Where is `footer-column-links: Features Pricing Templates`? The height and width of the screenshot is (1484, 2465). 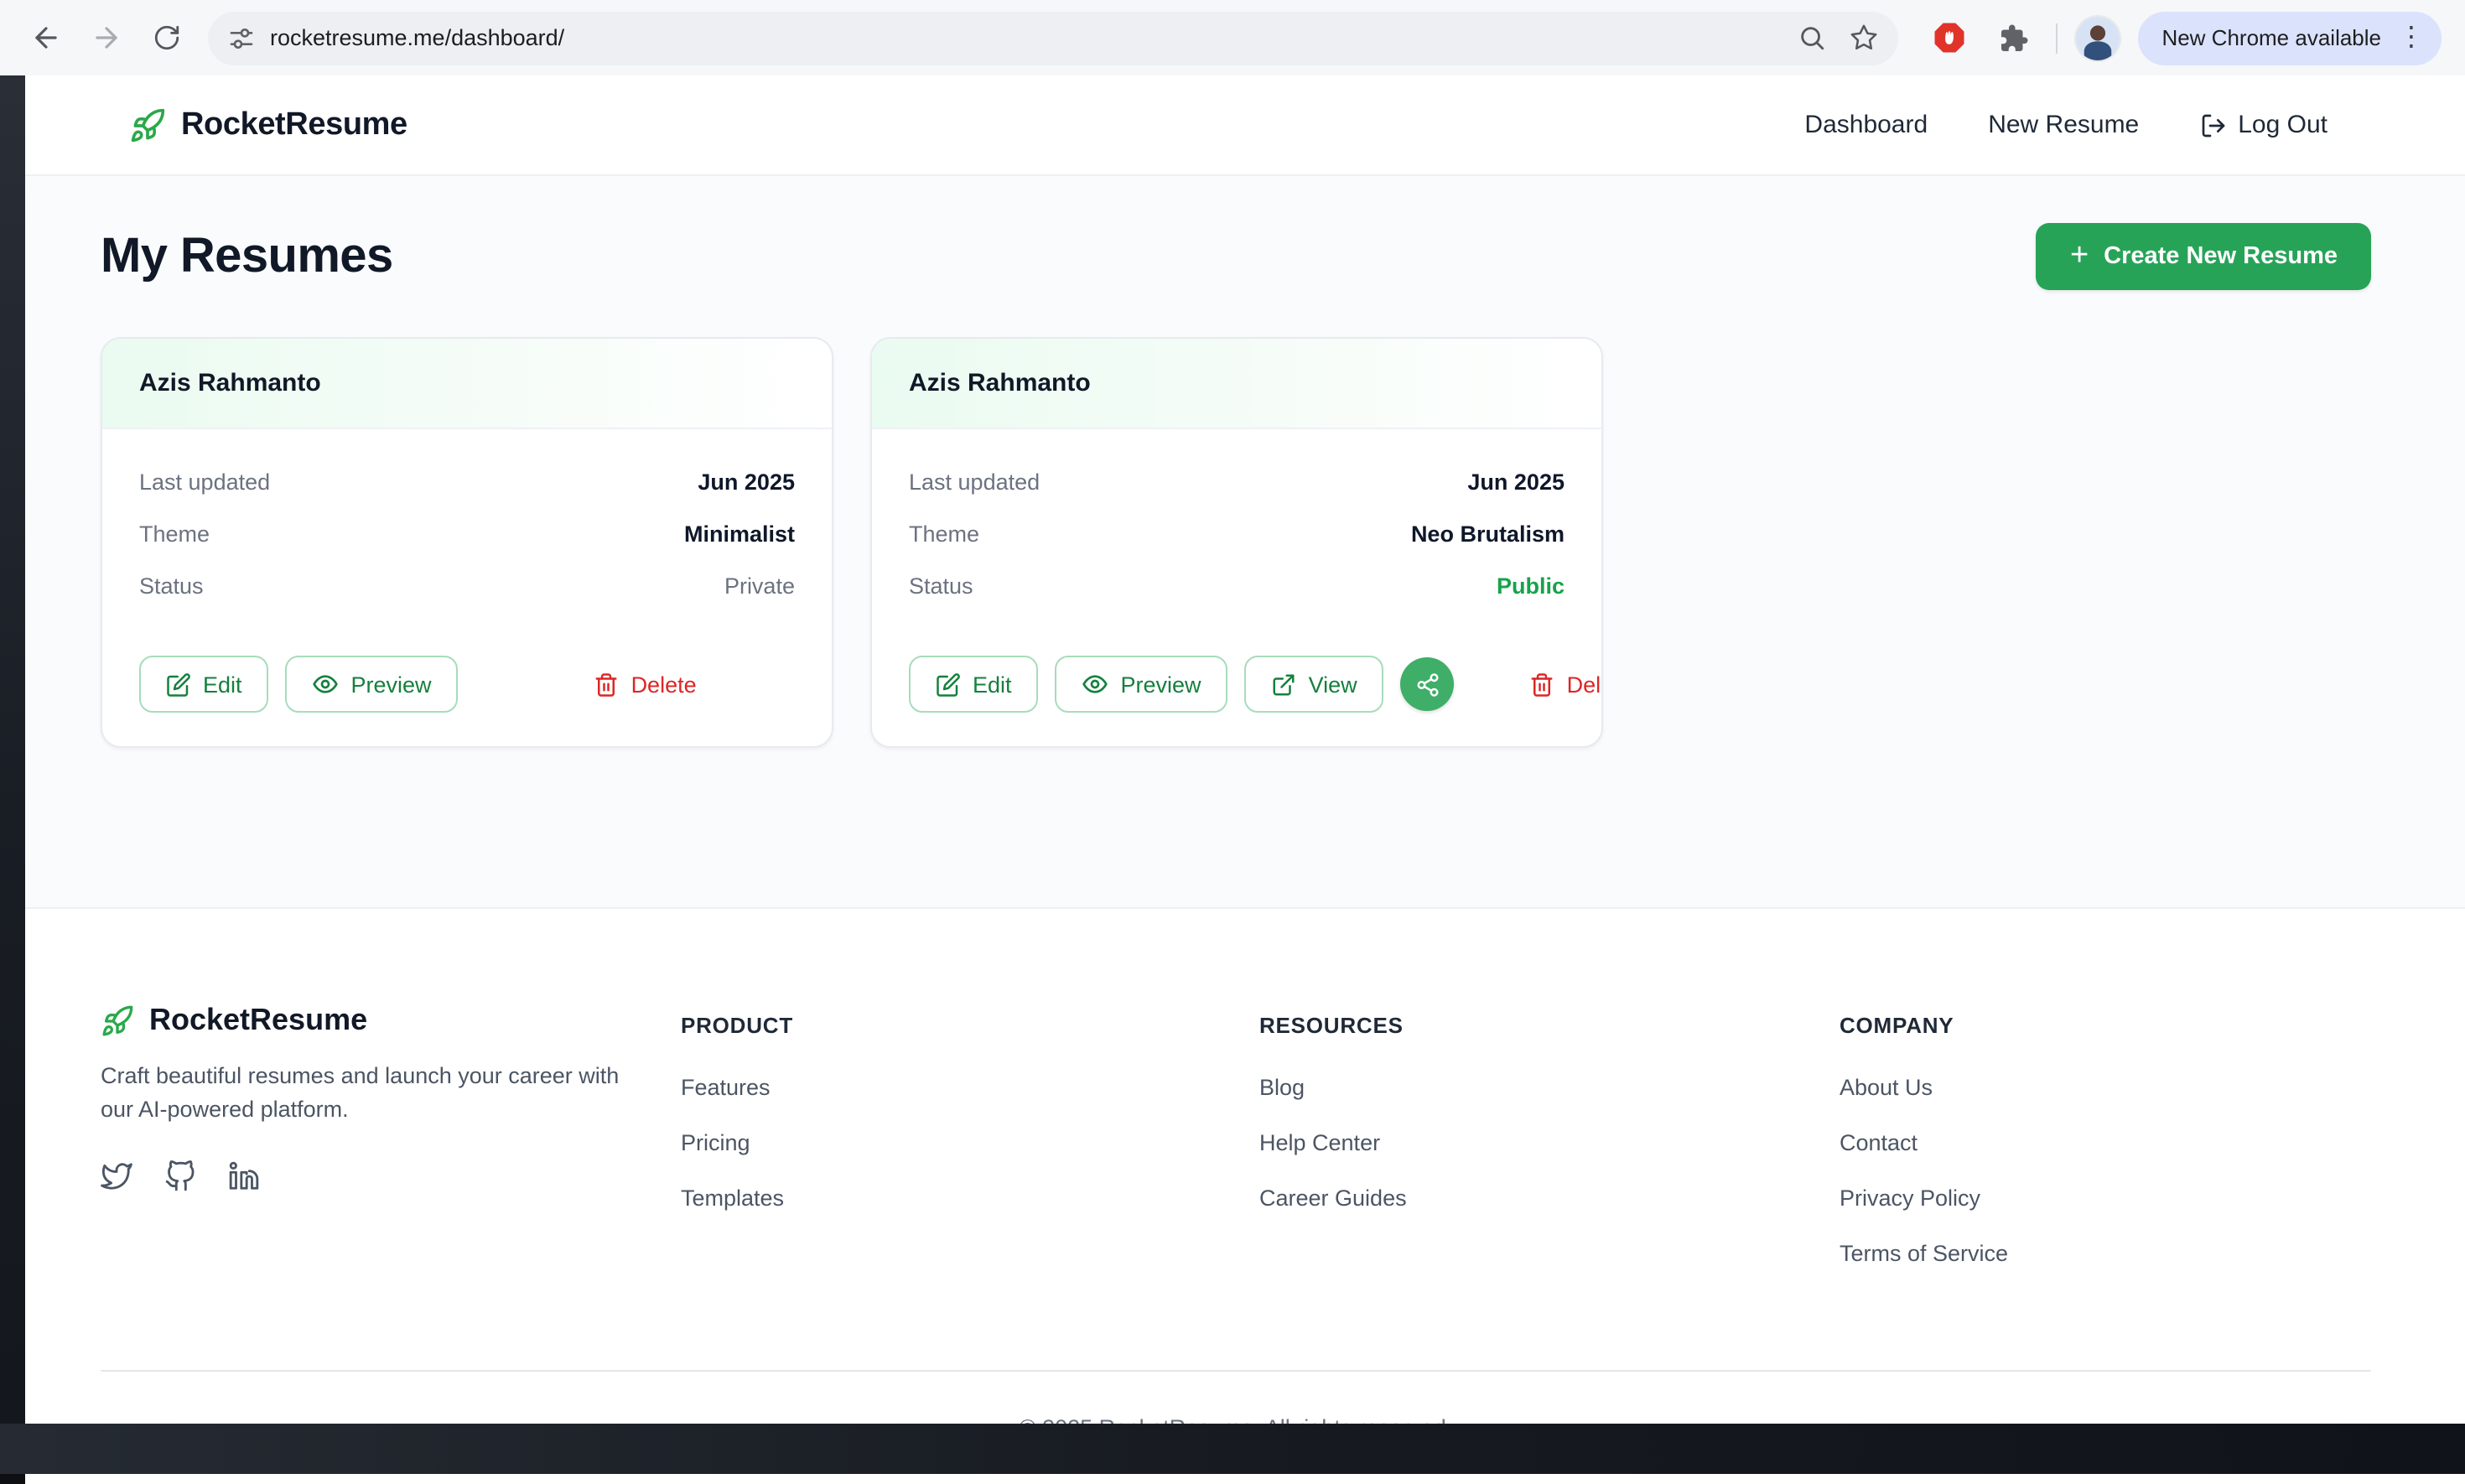 footer-column-links: Features Pricing Templates is located at coordinates (970, 1144).